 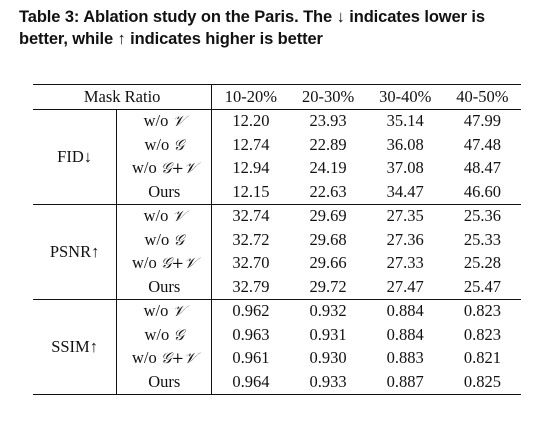 I want to click on ratio-header: 20-30%, so click(x=328, y=96).